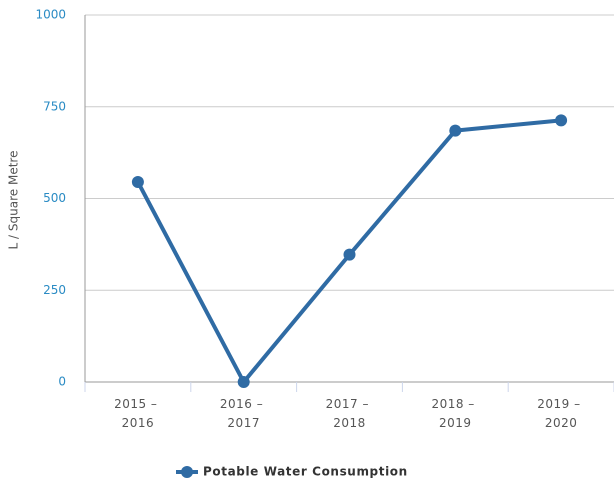 Image resolution: width=614 pixels, height=487 pixels. I want to click on x-tick-label: 2016 – 2017, so click(244, 413).